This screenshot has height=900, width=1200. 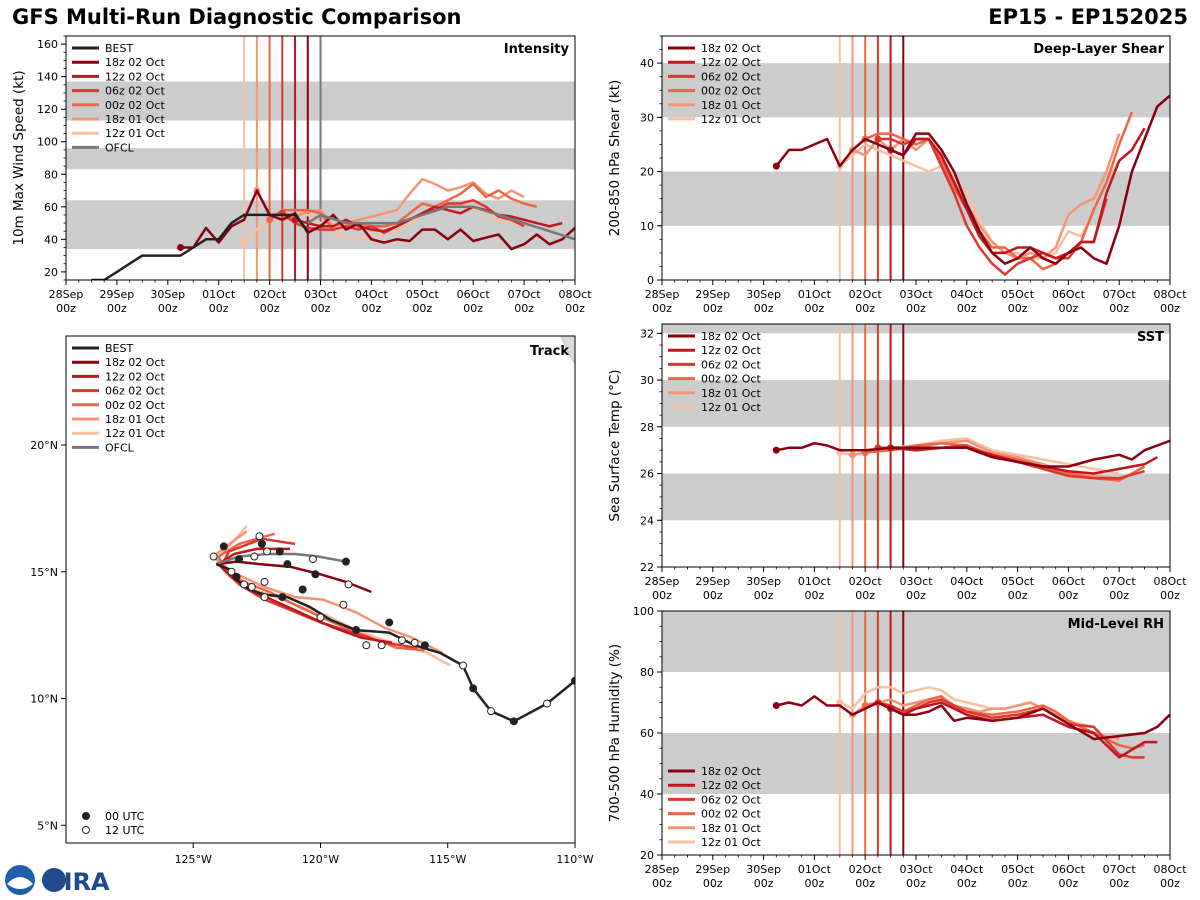 What do you see at coordinates (866, 869) in the screenshot?
I see `x-tick-label: 02Oct` at bounding box center [866, 869].